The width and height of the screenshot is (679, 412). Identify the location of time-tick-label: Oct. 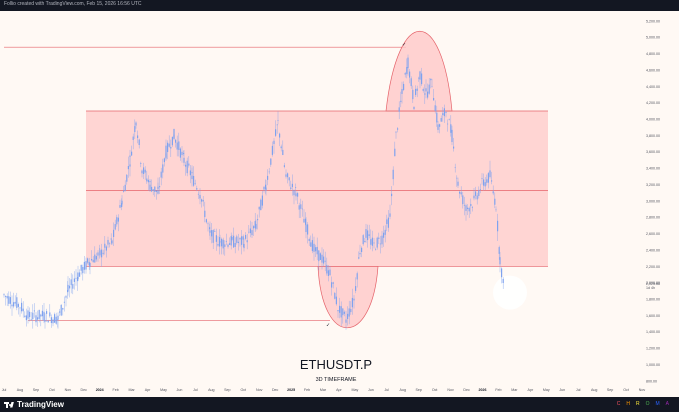
(52, 390).